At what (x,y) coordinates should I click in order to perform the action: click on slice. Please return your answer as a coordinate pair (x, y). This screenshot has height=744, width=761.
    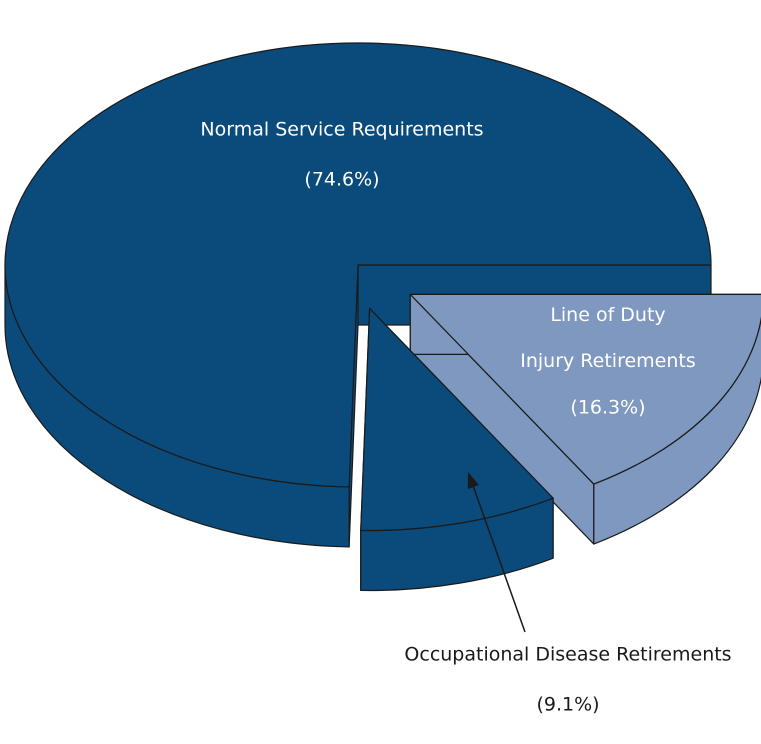
    Looking at the image, I should click on (457, 449).